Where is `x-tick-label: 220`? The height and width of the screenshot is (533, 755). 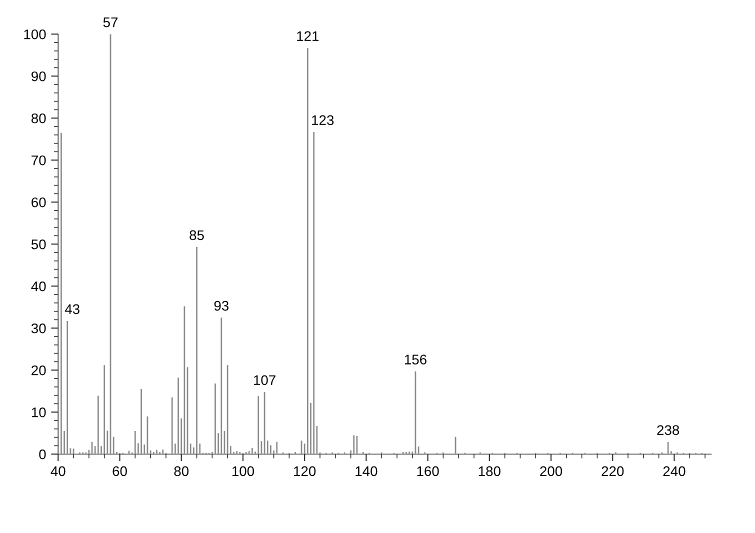 x-tick-label: 220 is located at coordinates (613, 471).